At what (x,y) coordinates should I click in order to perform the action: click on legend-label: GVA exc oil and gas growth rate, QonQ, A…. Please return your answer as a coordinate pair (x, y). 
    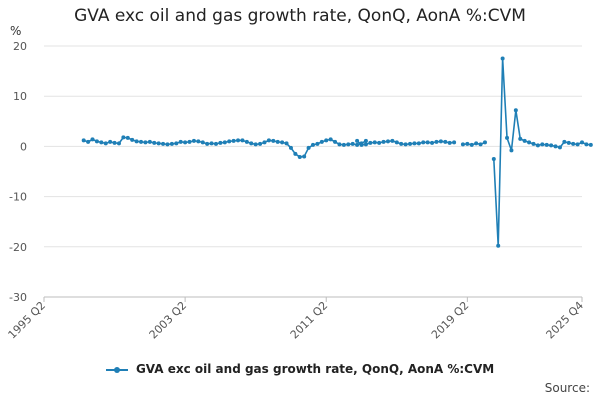
    Looking at the image, I should click on (315, 369).